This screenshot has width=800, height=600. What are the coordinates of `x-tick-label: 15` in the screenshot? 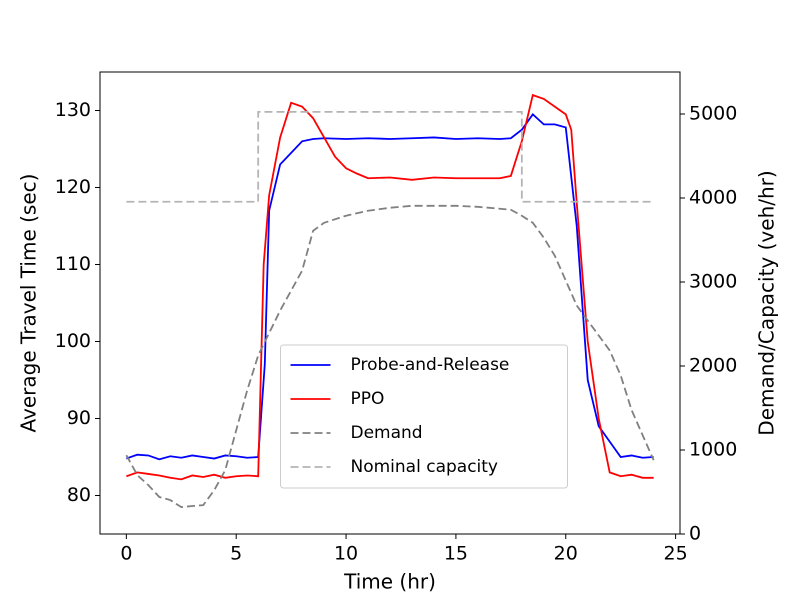 It's located at (456, 554).